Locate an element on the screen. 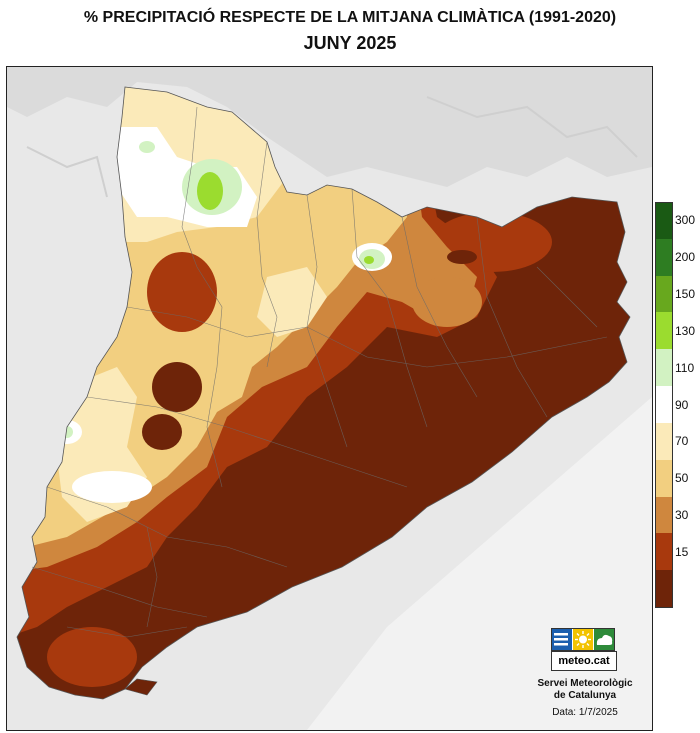 The image size is (700, 733). legend-label: 90 is located at coordinates (682, 404).